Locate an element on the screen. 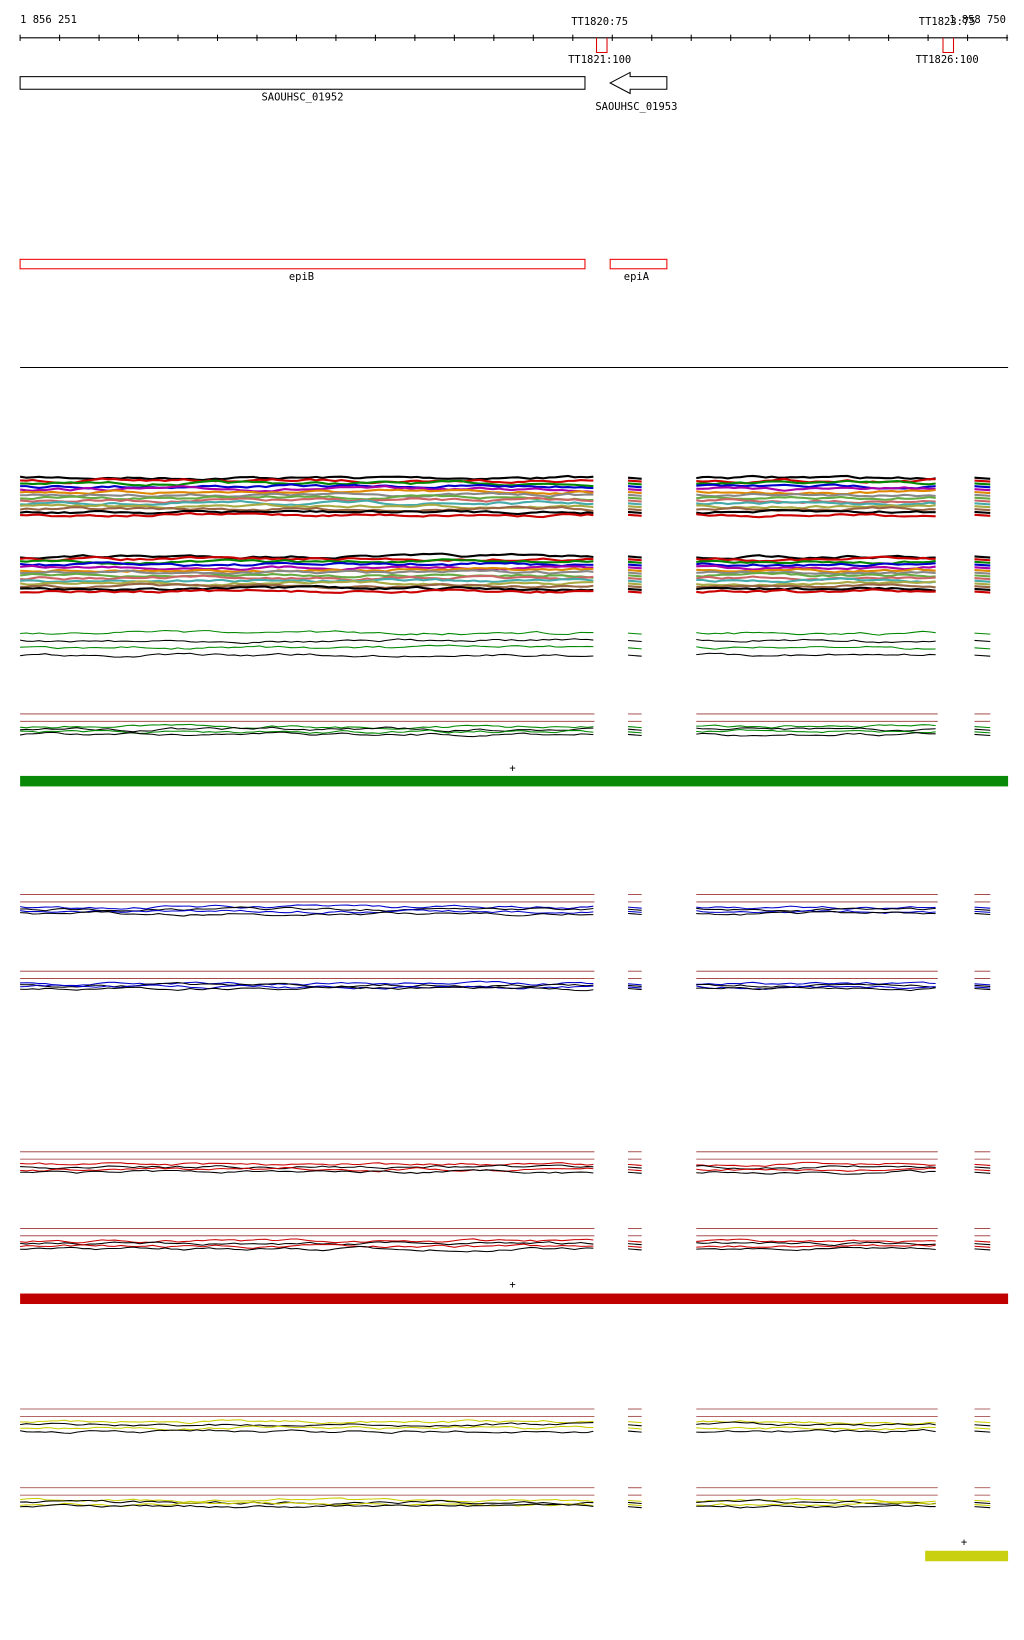 This screenshot has height=1640, width=1024. terminator-label: TT1821:100 is located at coordinates (599, 60).